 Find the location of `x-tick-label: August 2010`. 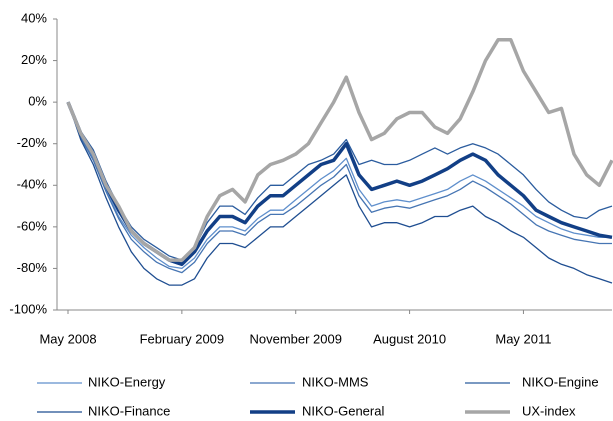

x-tick-label: August 2010 is located at coordinates (409, 338).